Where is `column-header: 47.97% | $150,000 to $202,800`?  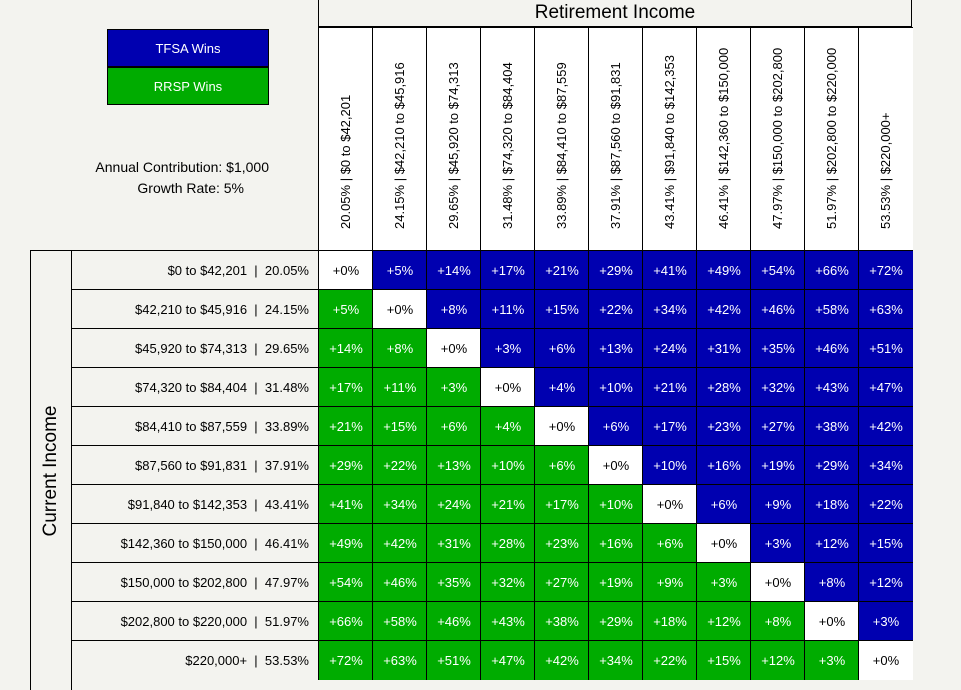
column-header: 47.97% | $150,000 to $202,800 is located at coordinates (777, 138).